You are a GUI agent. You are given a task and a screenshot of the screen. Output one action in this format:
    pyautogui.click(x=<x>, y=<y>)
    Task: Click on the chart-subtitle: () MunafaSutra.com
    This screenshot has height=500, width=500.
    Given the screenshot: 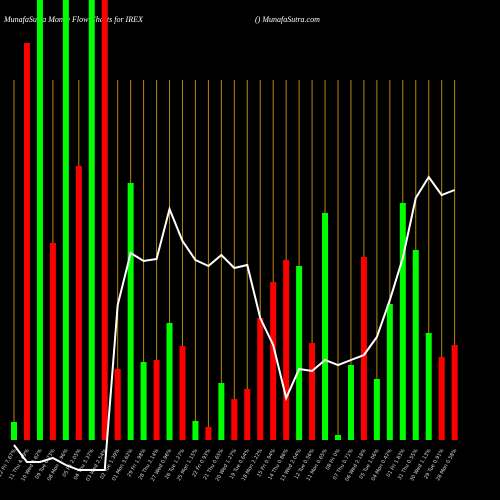 What is the action you would take?
    pyautogui.click(x=287, y=19)
    